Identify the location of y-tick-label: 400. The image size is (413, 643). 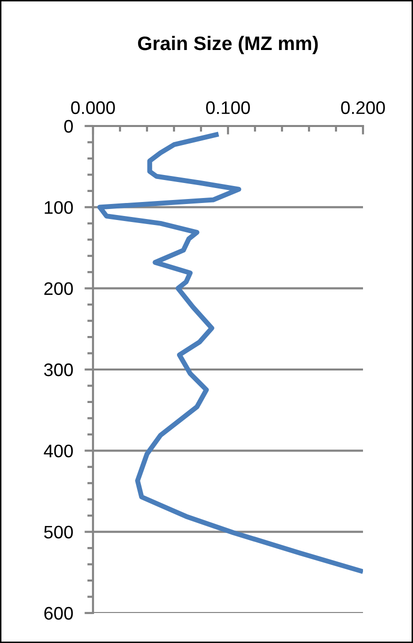
(58, 451).